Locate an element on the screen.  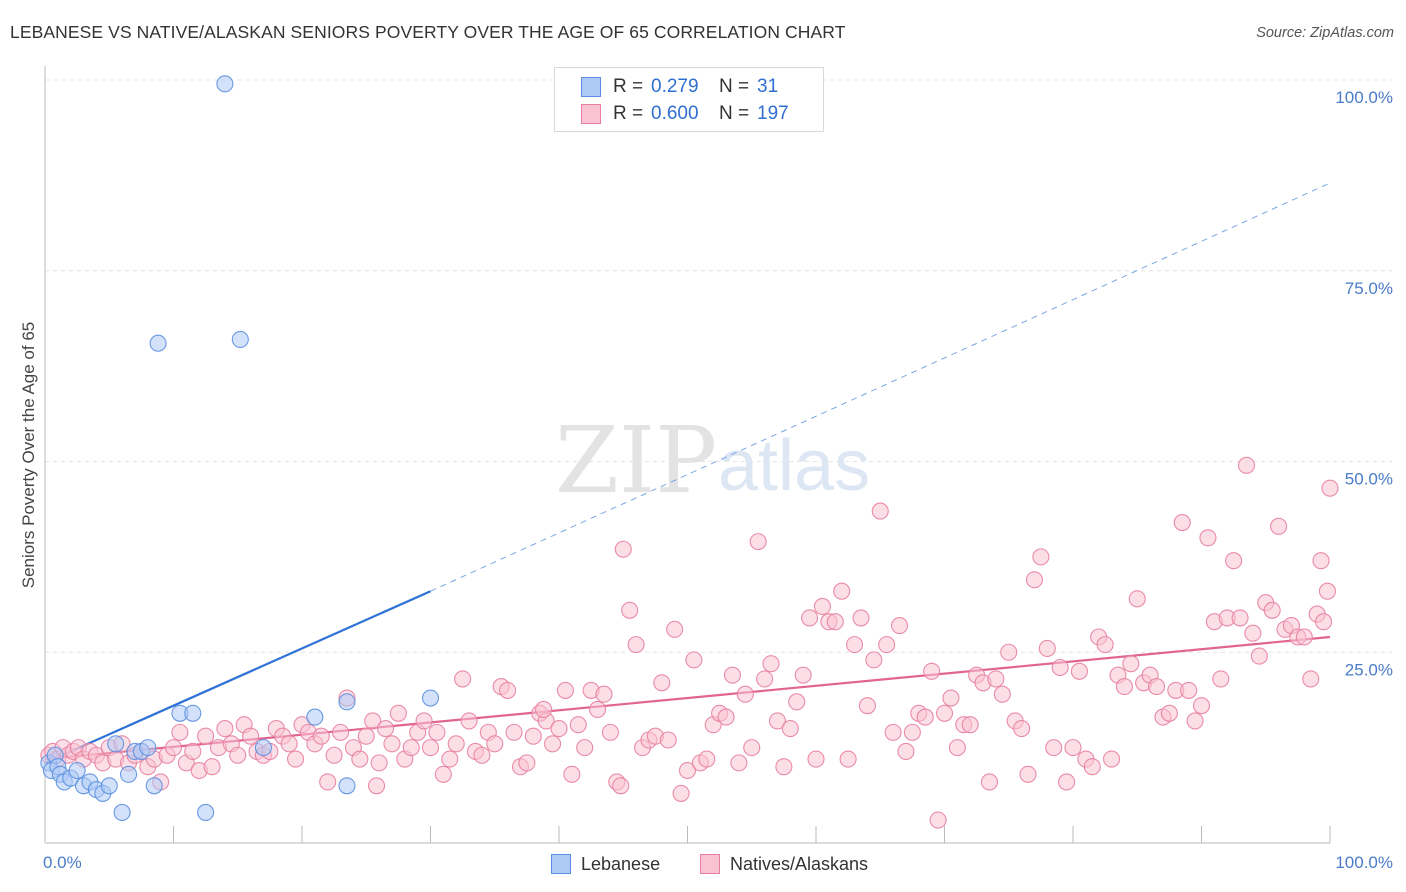
watermark: ZIP atlas is located at coordinates (712, 460).